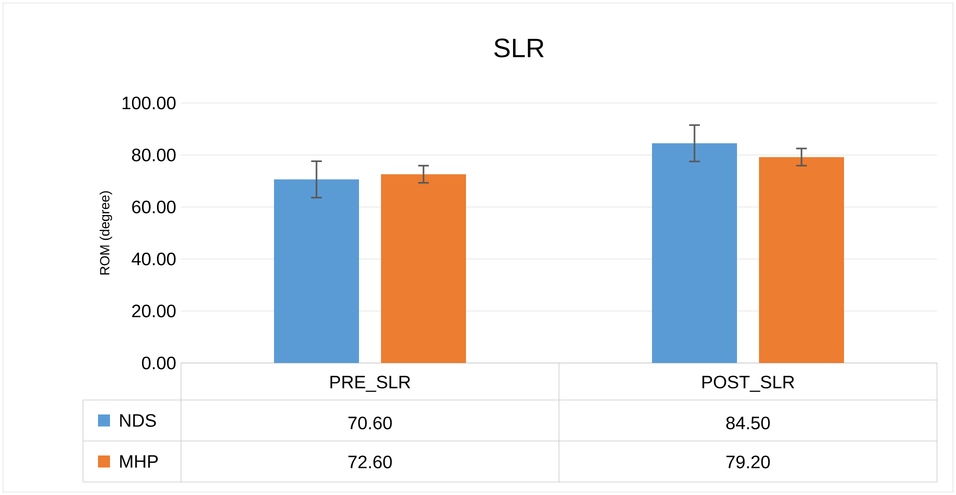 This screenshot has width=956, height=495. Describe the element at coordinates (154, 207) in the screenshot. I see `y-tick-label: 60.00` at that location.